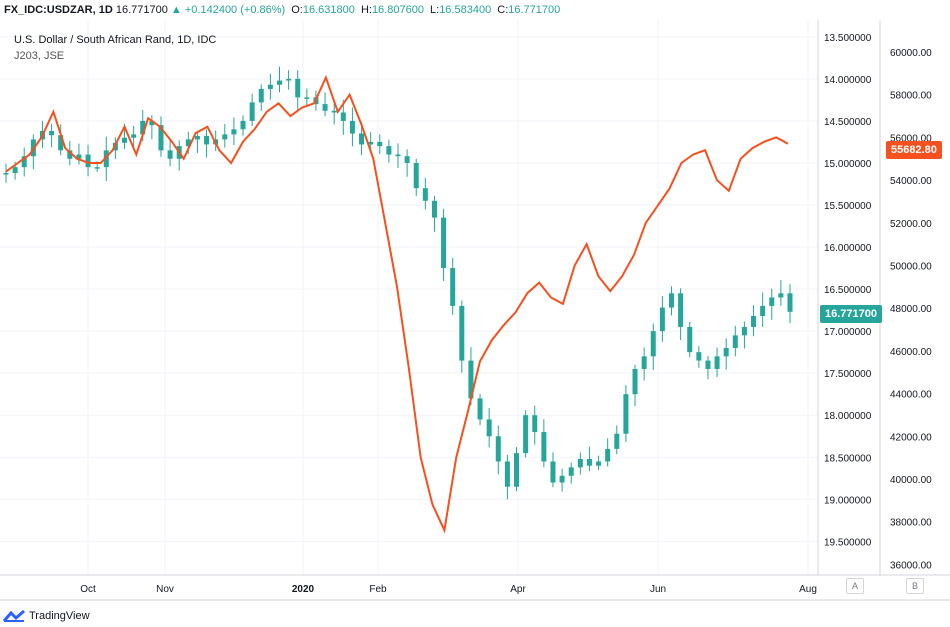 The image size is (950, 627). Describe the element at coordinates (848, 374) in the screenshot. I see `left-tick-label: 17.500000` at that location.